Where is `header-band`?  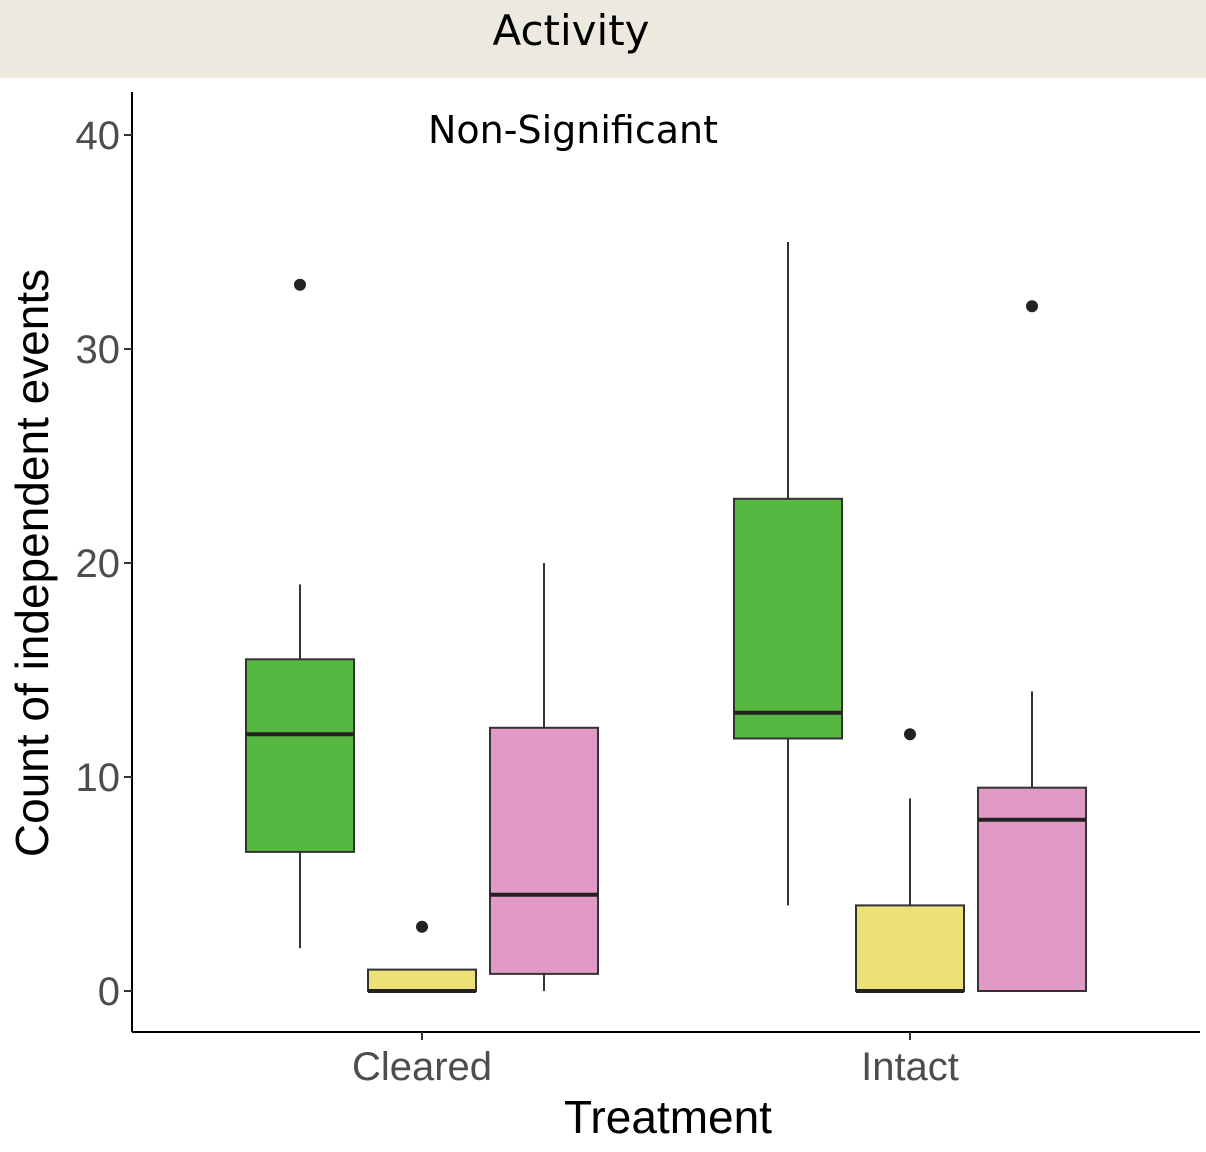 header-band is located at coordinates (603, 39).